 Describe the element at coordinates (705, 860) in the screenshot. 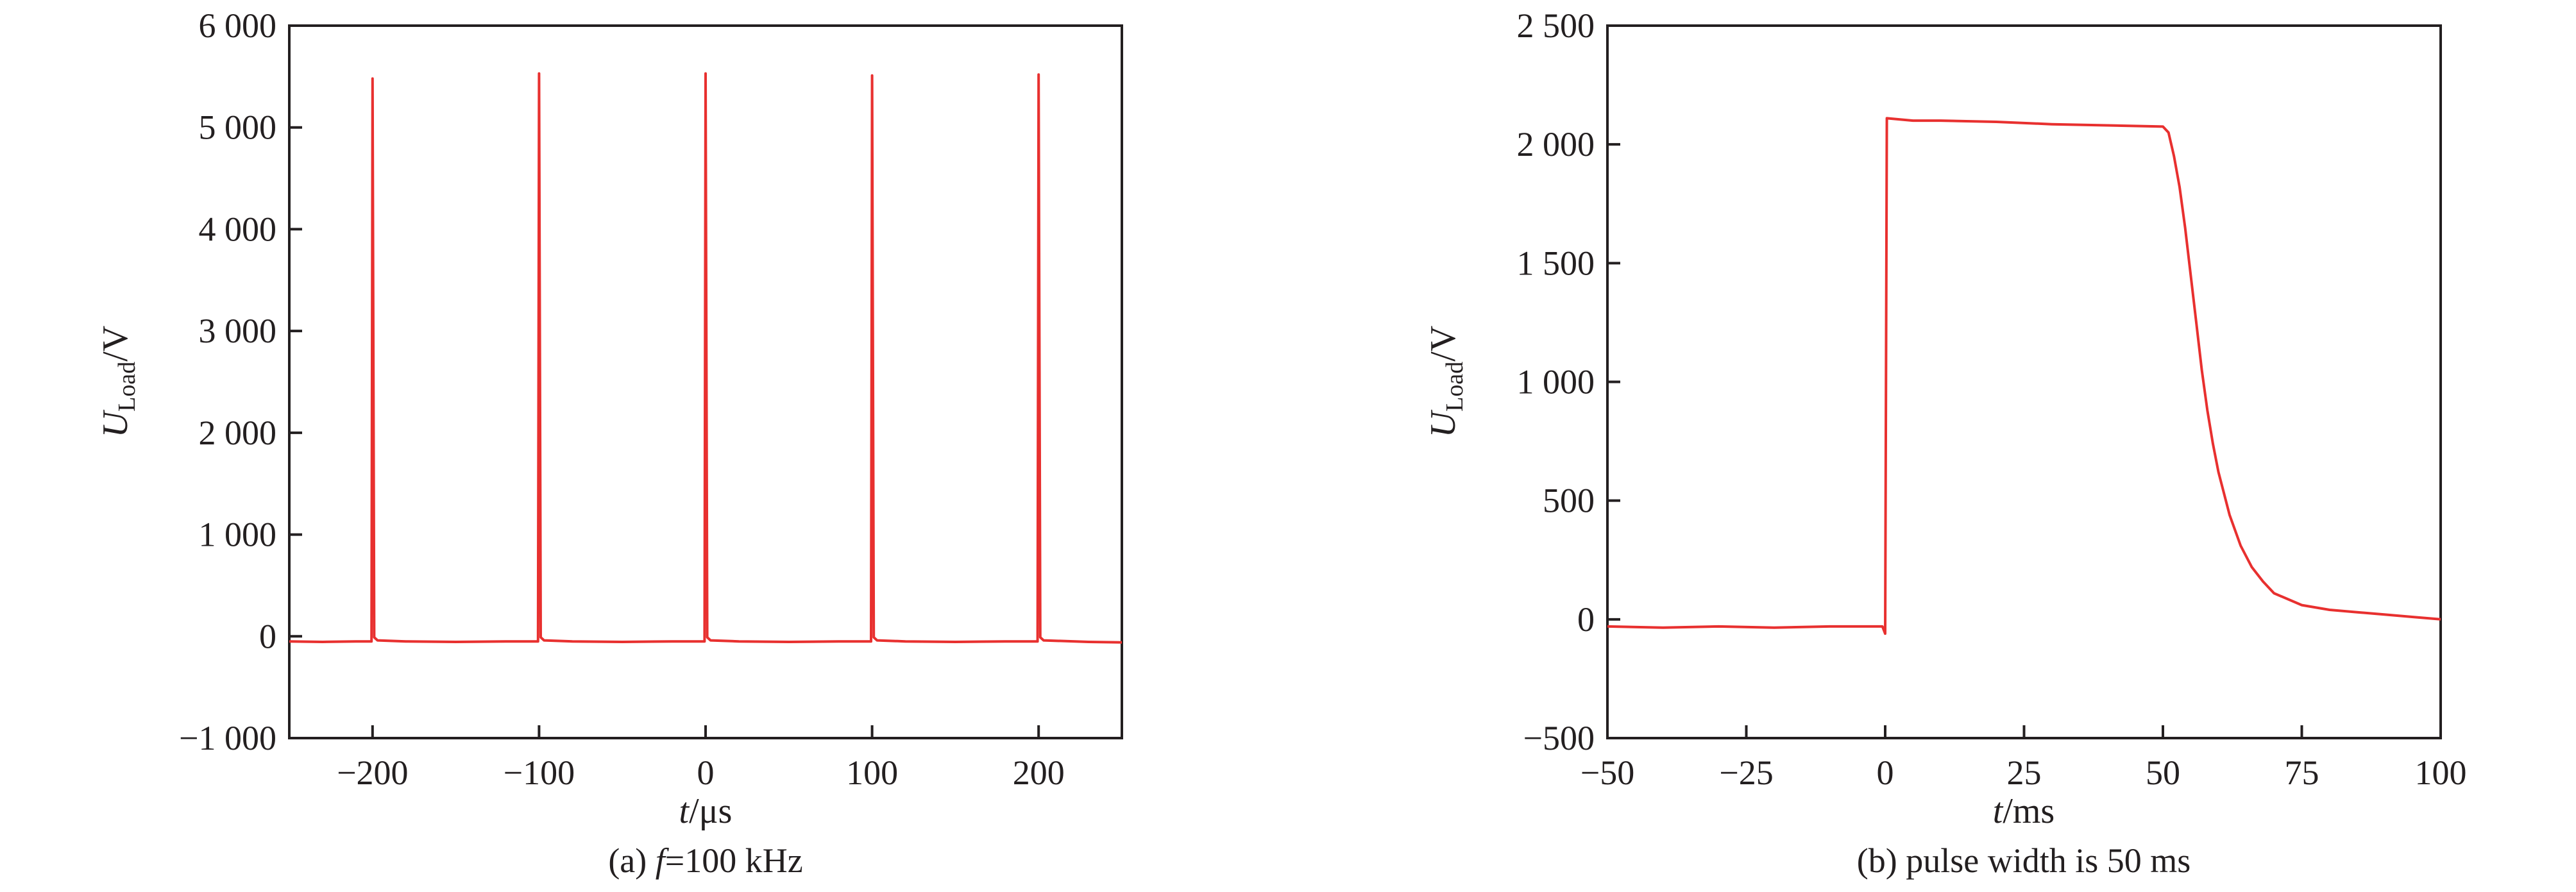

I see `caption-a: (a) f=100 kHz` at that location.